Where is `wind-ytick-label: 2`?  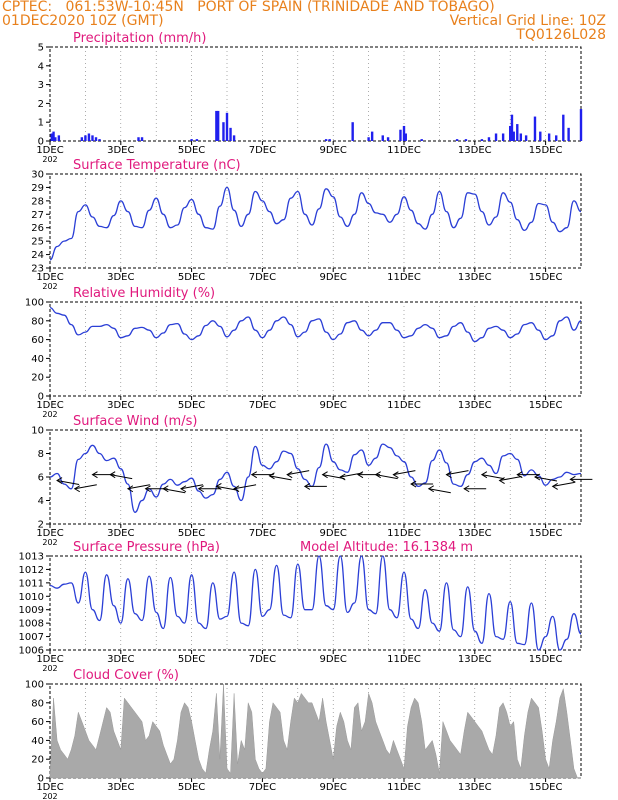
wind-ytick-label: 2 is located at coordinates (41, 525).